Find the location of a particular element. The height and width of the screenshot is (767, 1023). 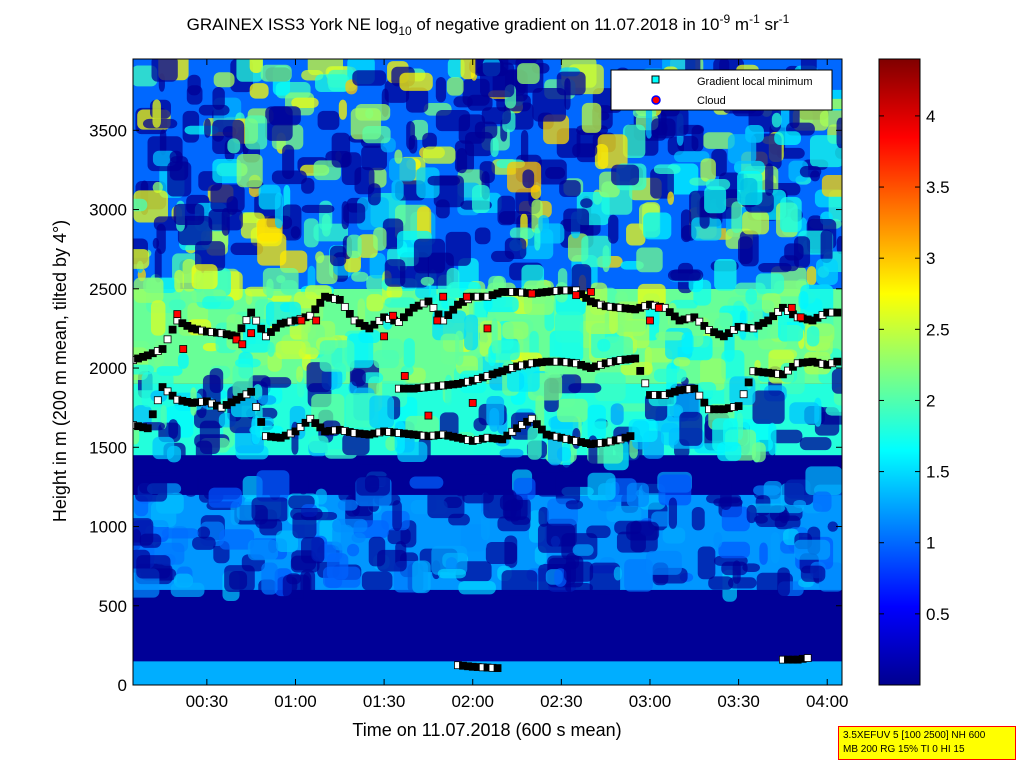

colorbar-tick-label: 4 is located at coordinates (930, 116).